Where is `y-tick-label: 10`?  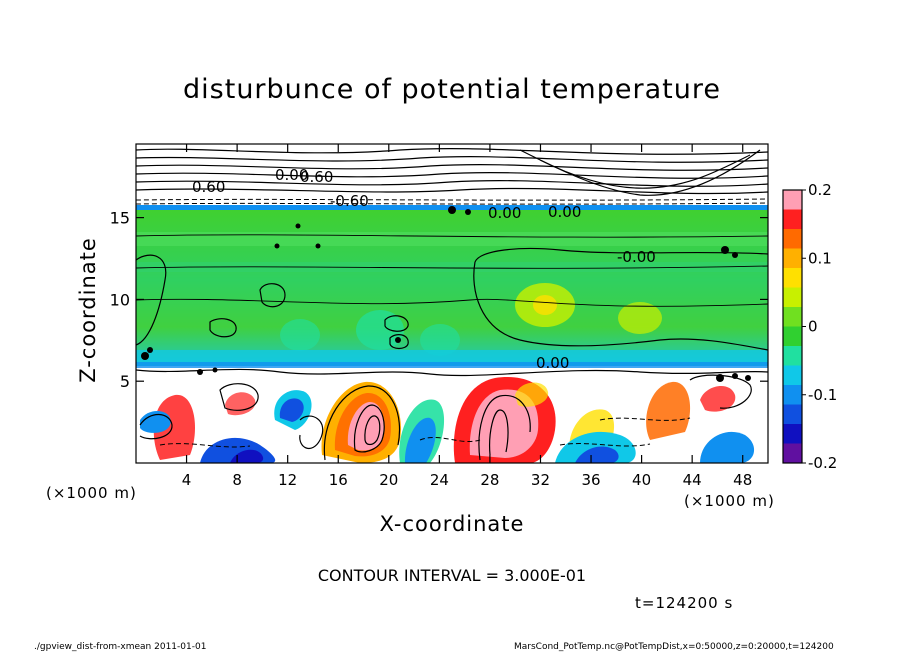 y-tick-label: 10 is located at coordinates (120, 299).